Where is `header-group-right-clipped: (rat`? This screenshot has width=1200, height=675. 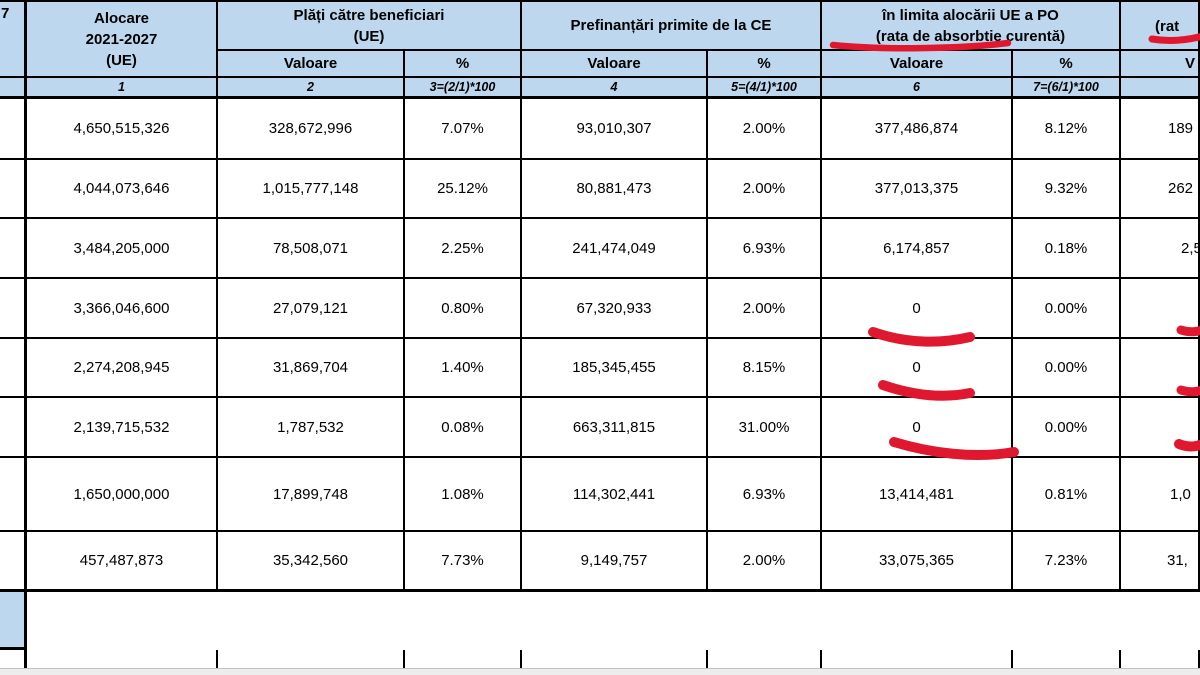
header-group-right-clipped: (rat is located at coordinates (1160, 25).